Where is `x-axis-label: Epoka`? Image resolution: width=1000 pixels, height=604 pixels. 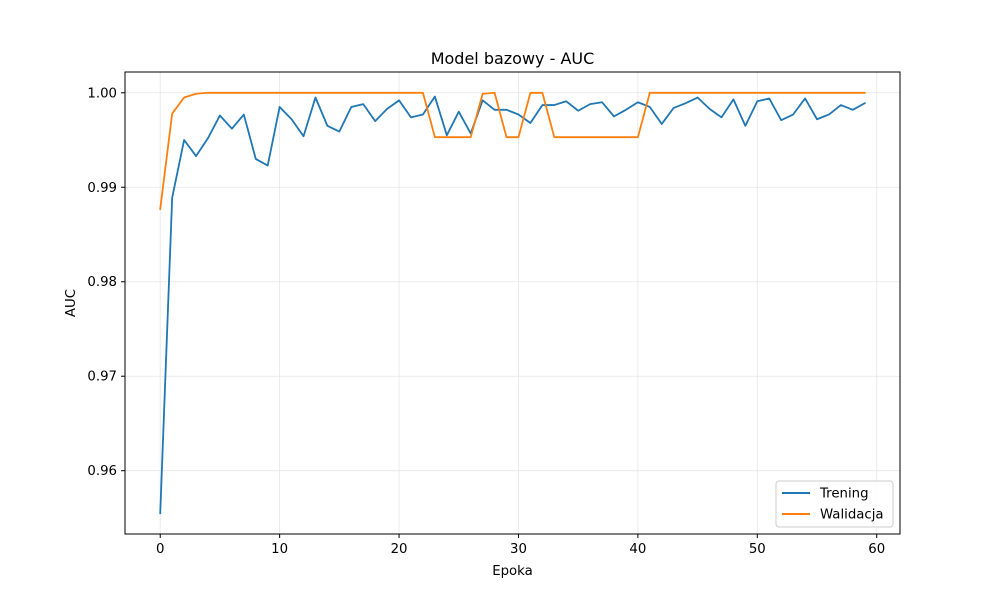 x-axis-label: Epoka is located at coordinates (512, 571).